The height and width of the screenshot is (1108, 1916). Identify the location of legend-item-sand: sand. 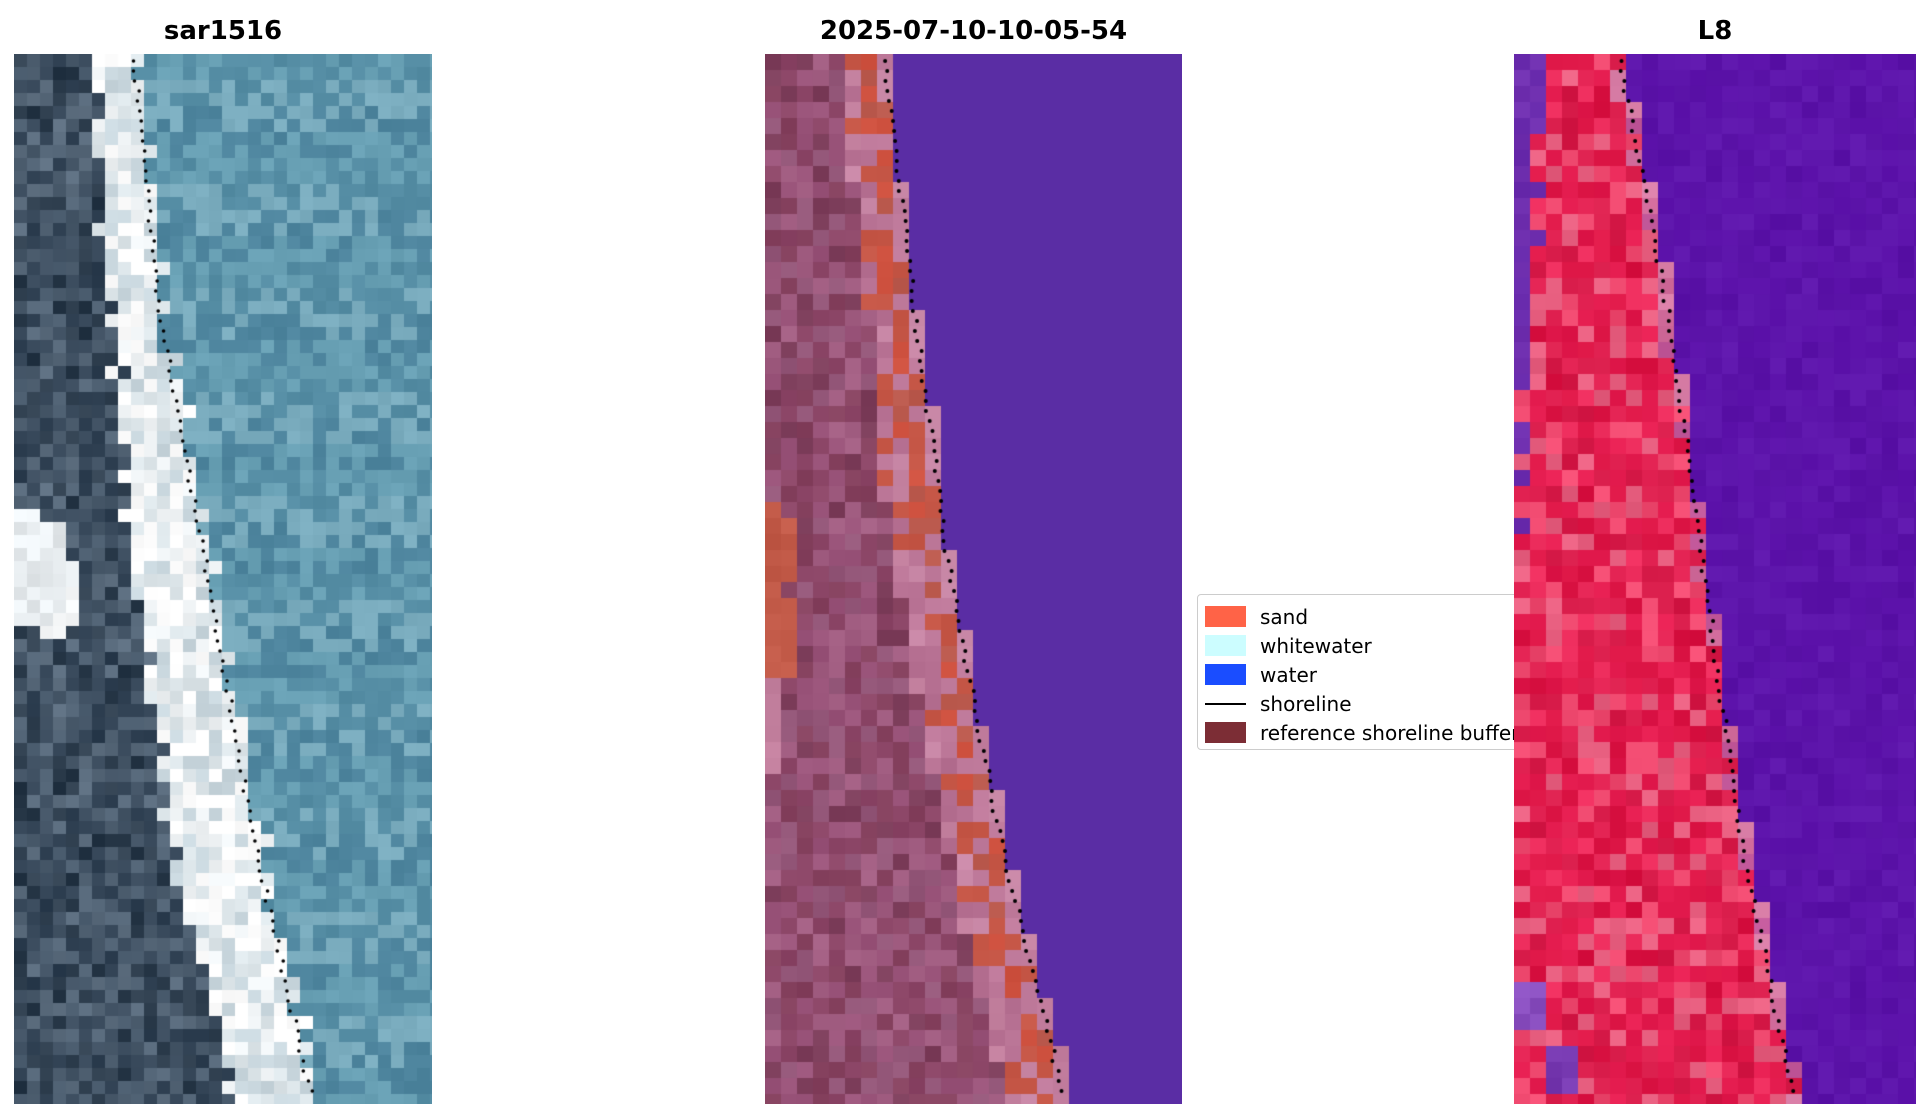
(1365, 616).